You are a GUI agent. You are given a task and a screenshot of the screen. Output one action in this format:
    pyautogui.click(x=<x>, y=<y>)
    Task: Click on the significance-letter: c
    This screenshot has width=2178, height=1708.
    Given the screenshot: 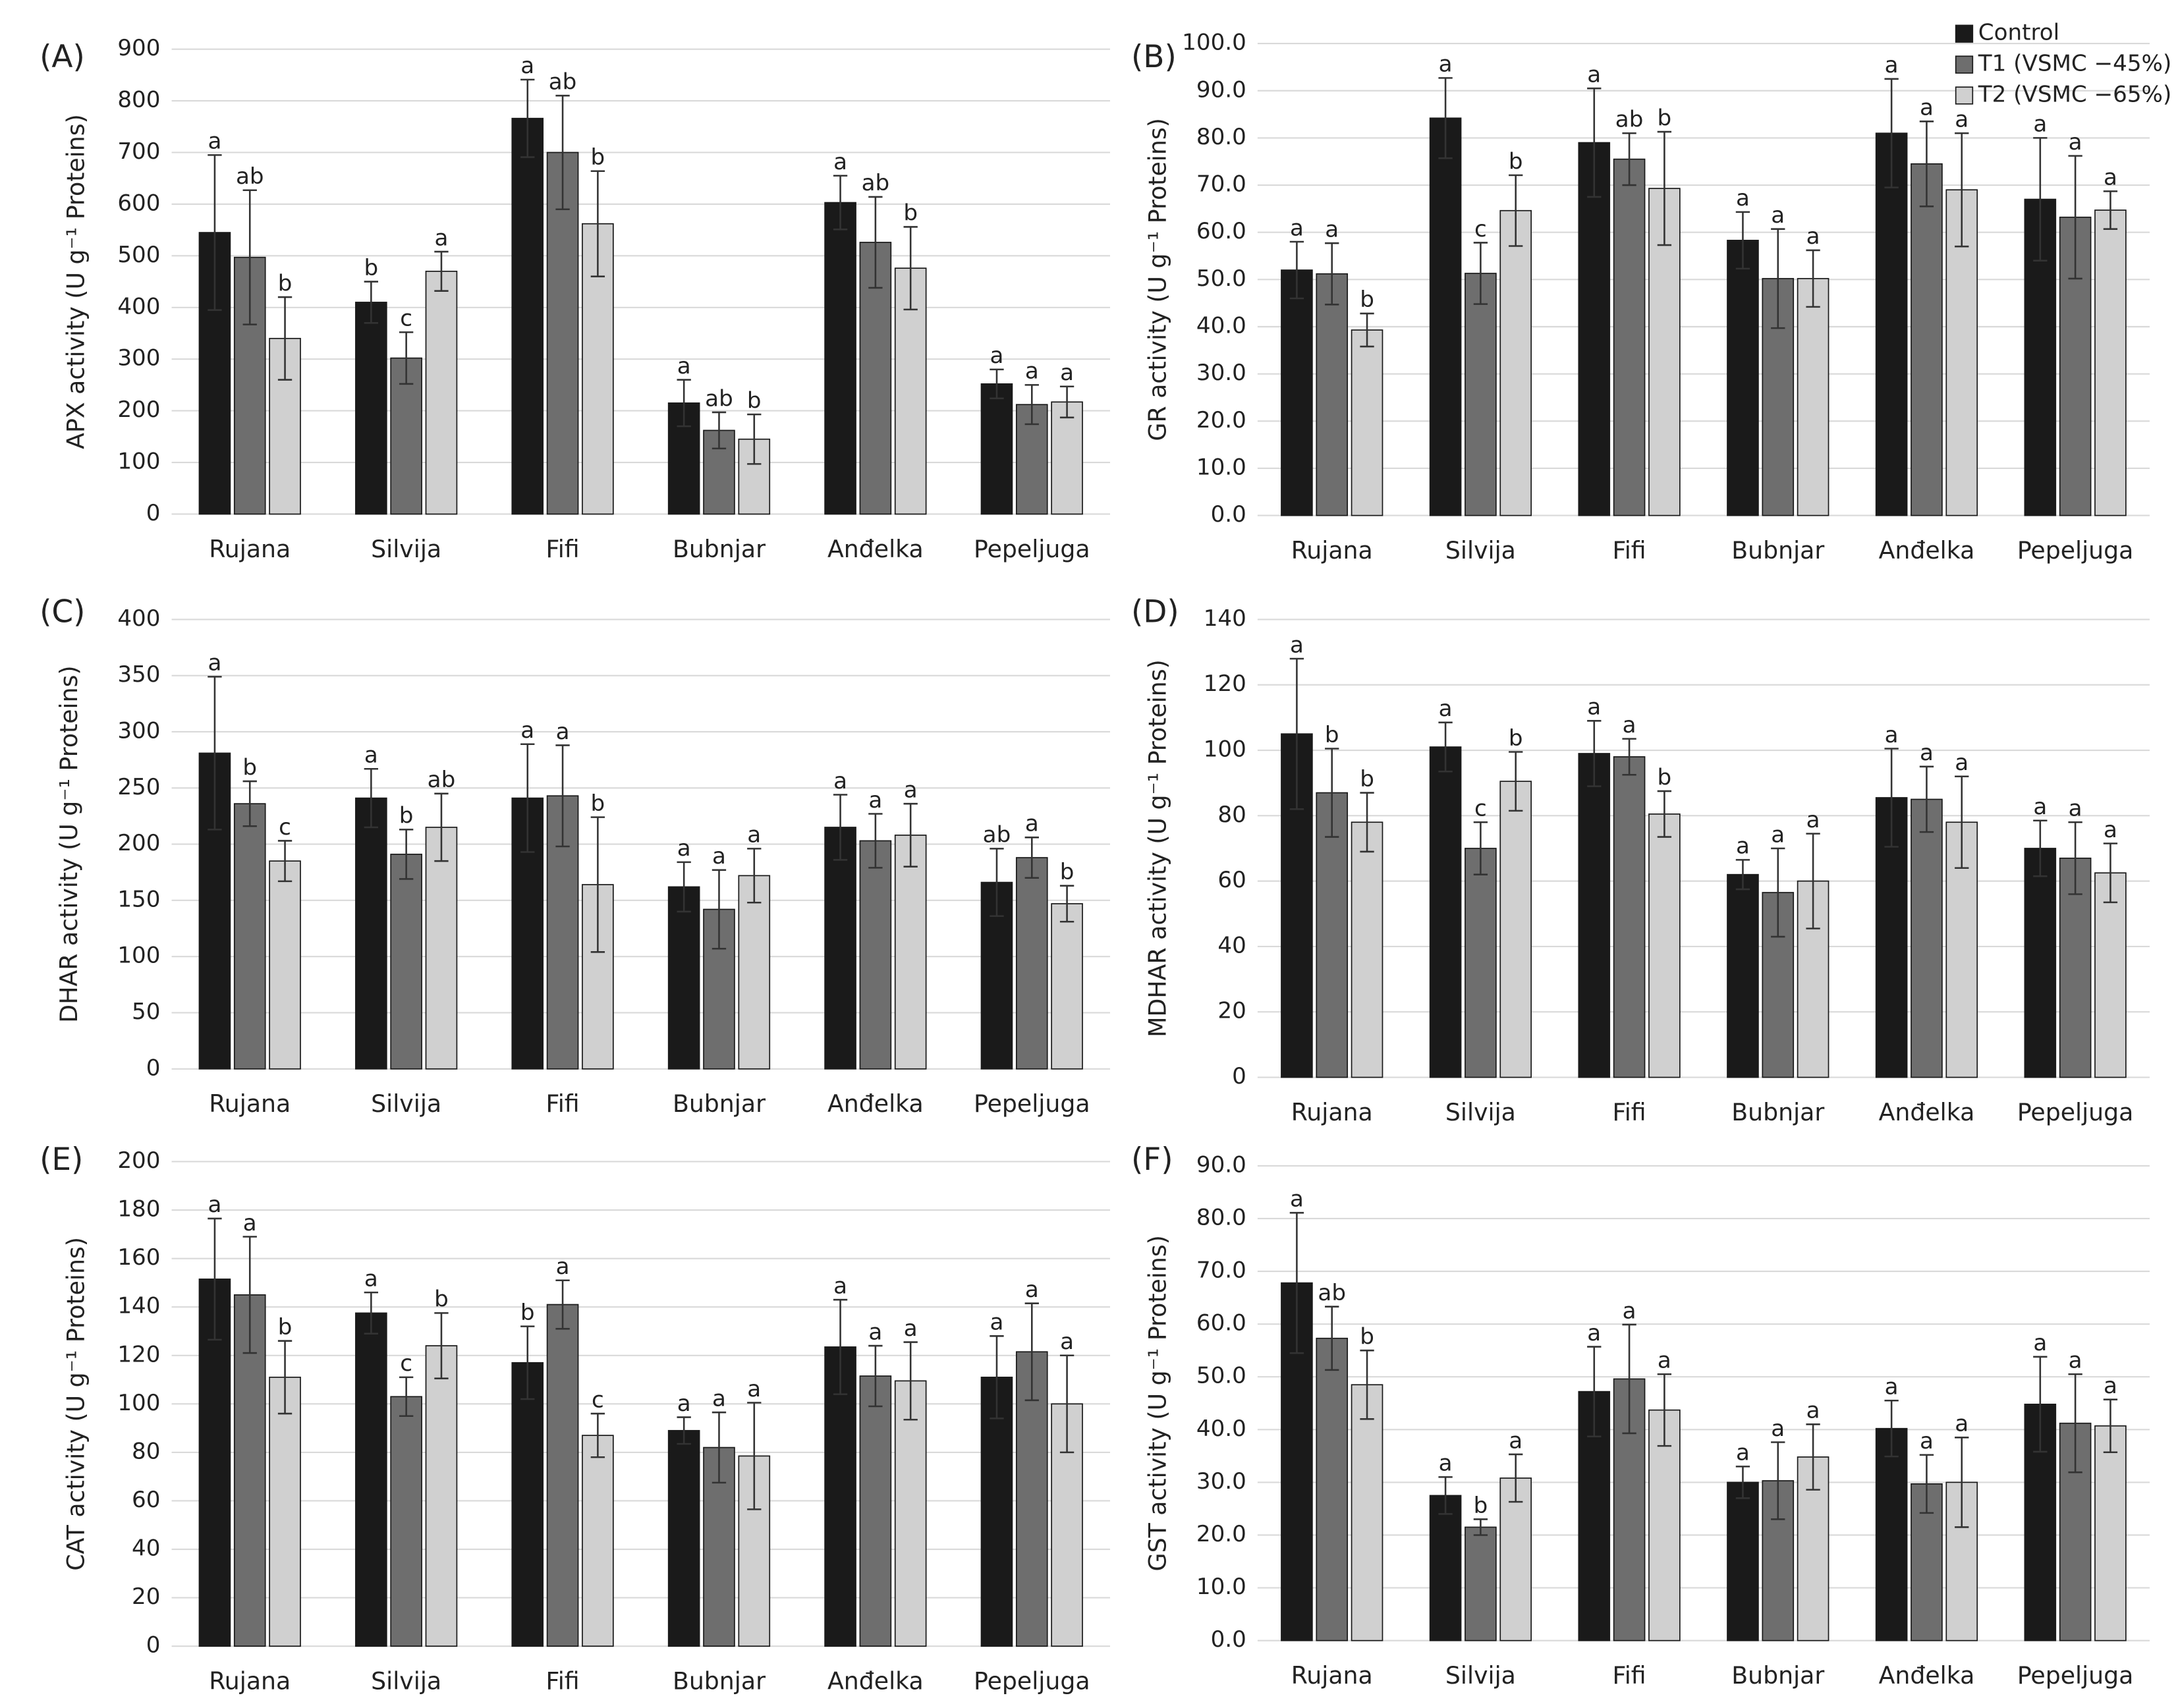 What is the action you would take?
    pyautogui.click(x=406, y=319)
    